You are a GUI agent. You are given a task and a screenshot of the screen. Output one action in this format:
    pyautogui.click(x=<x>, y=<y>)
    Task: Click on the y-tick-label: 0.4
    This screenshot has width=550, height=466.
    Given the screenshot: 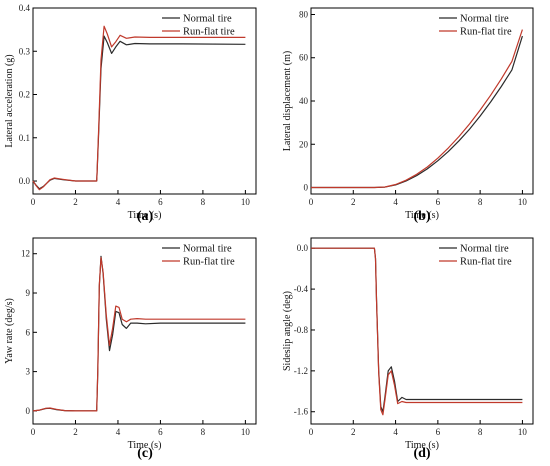 What is the action you would take?
    pyautogui.click(x=25, y=8)
    